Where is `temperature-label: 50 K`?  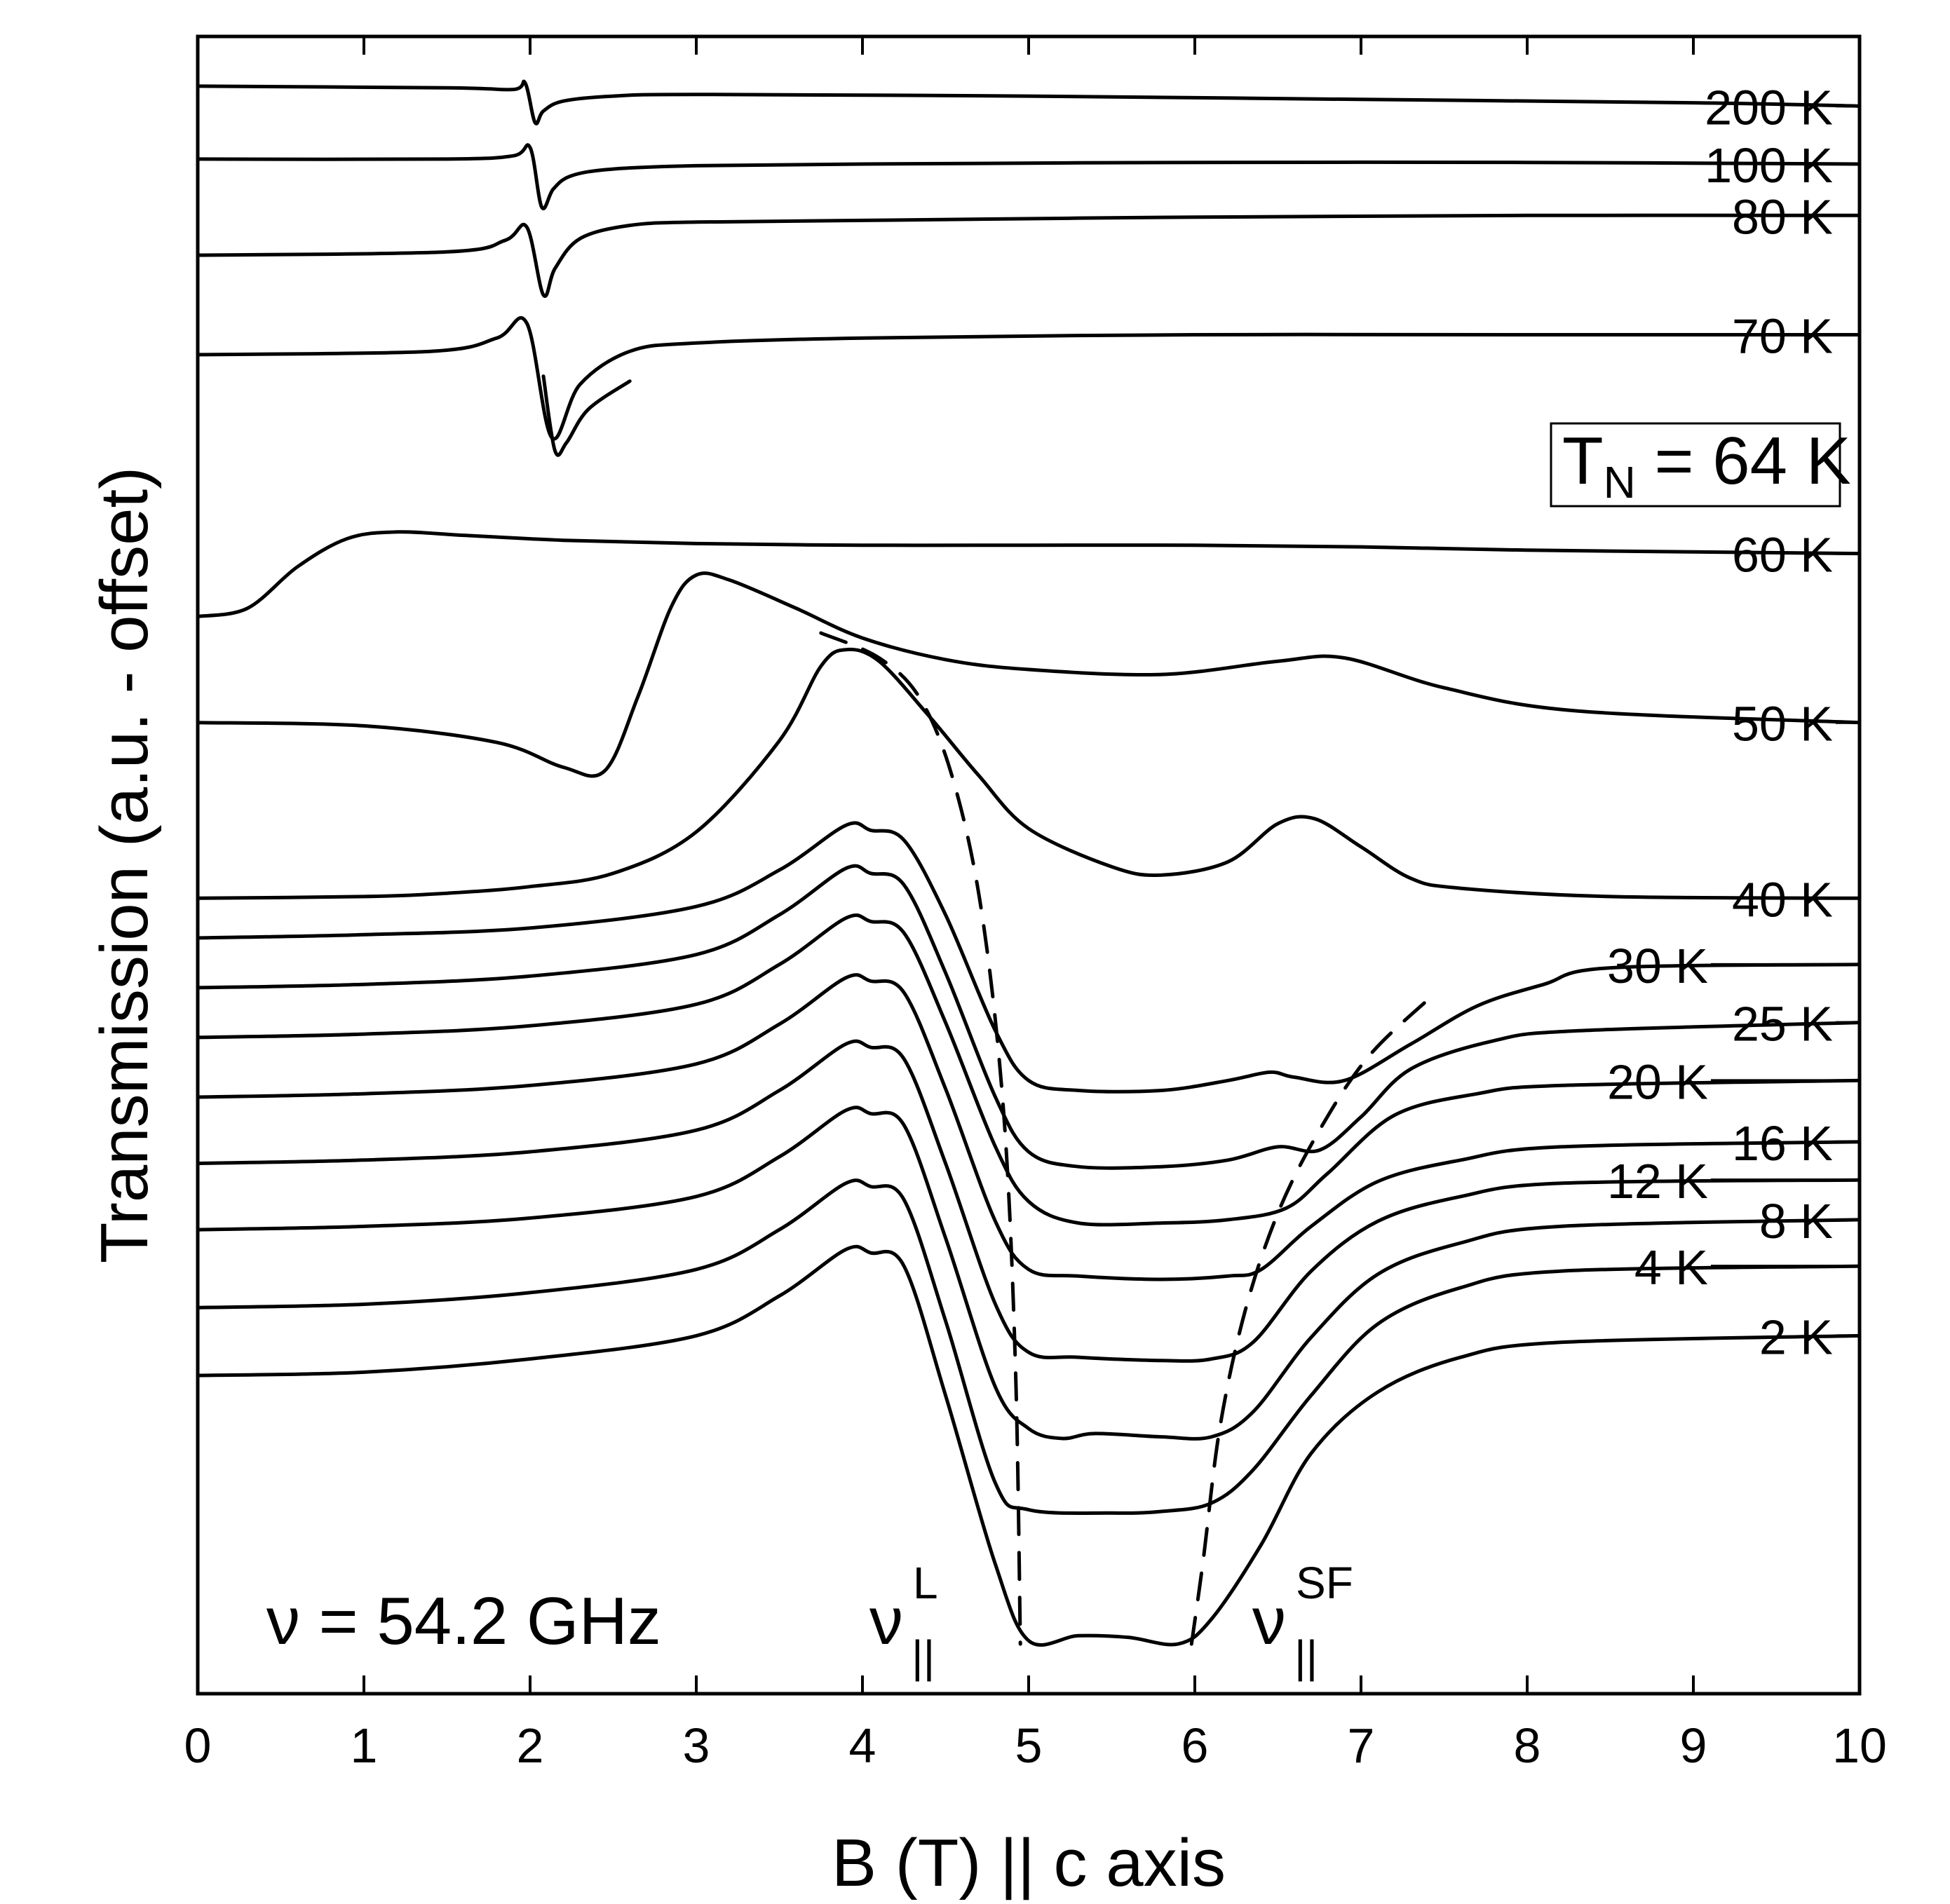 temperature-label: 50 K is located at coordinates (1782, 724).